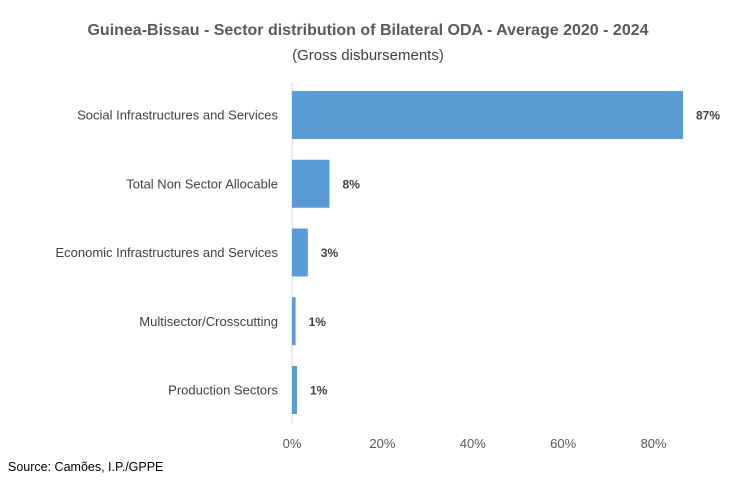  What do you see at coordinates (292, 443) in the screenshot?
I see `x-tick-label: 0%` at bounding box center [292, 443].